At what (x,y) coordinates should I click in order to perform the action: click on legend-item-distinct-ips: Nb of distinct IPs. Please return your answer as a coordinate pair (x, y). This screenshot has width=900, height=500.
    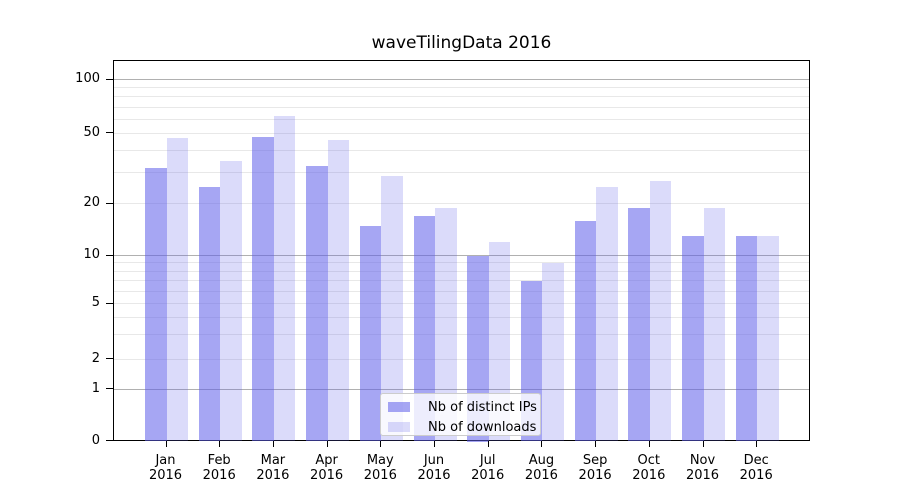
    Looking at the image, I should click on (460, 407).